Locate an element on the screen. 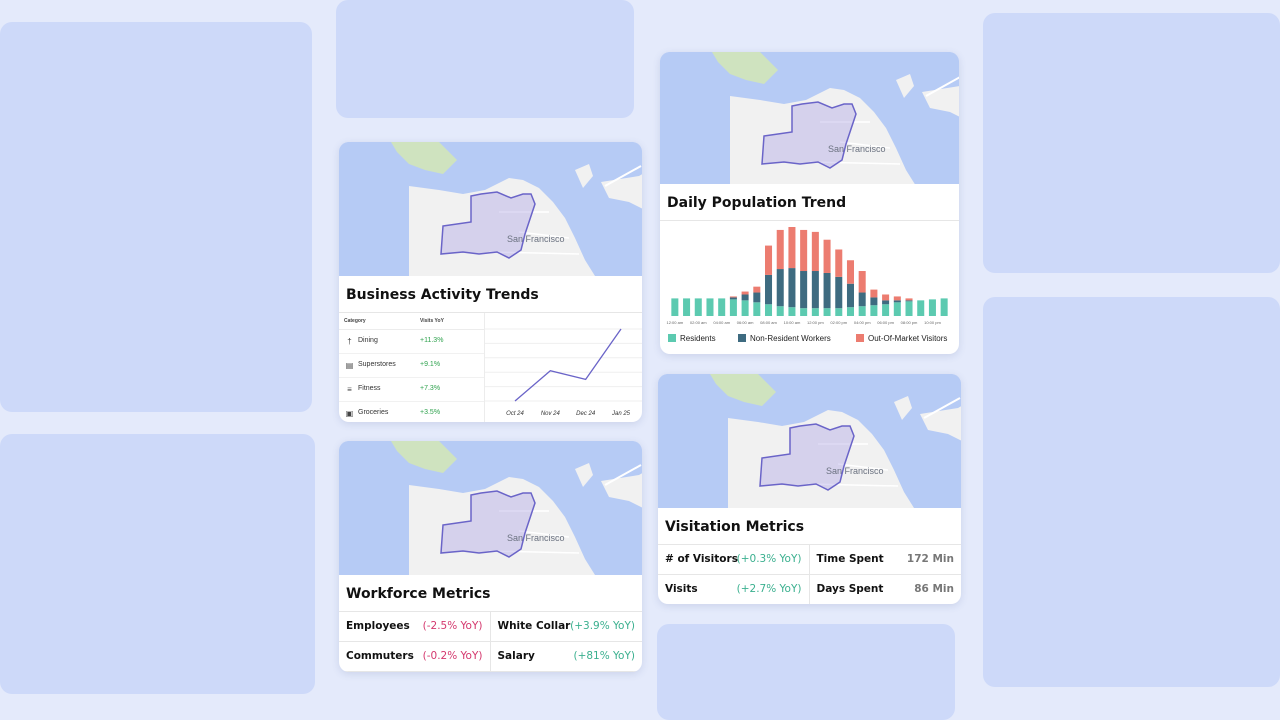 Image resolution: width=1280 pixels, height=720 pixels. x-tick-label: 02:00 am is located at coordinates (698, 322).